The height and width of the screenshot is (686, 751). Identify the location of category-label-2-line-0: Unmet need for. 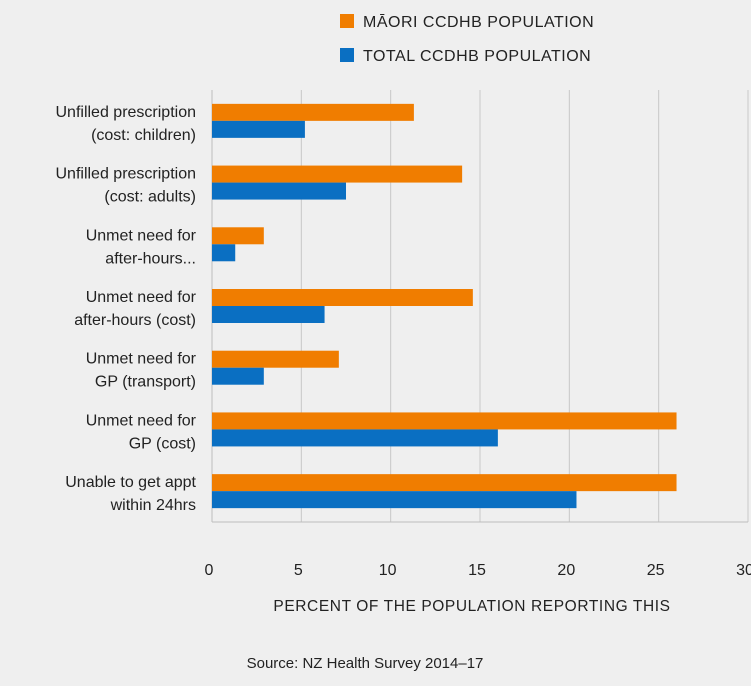
(141, 235).